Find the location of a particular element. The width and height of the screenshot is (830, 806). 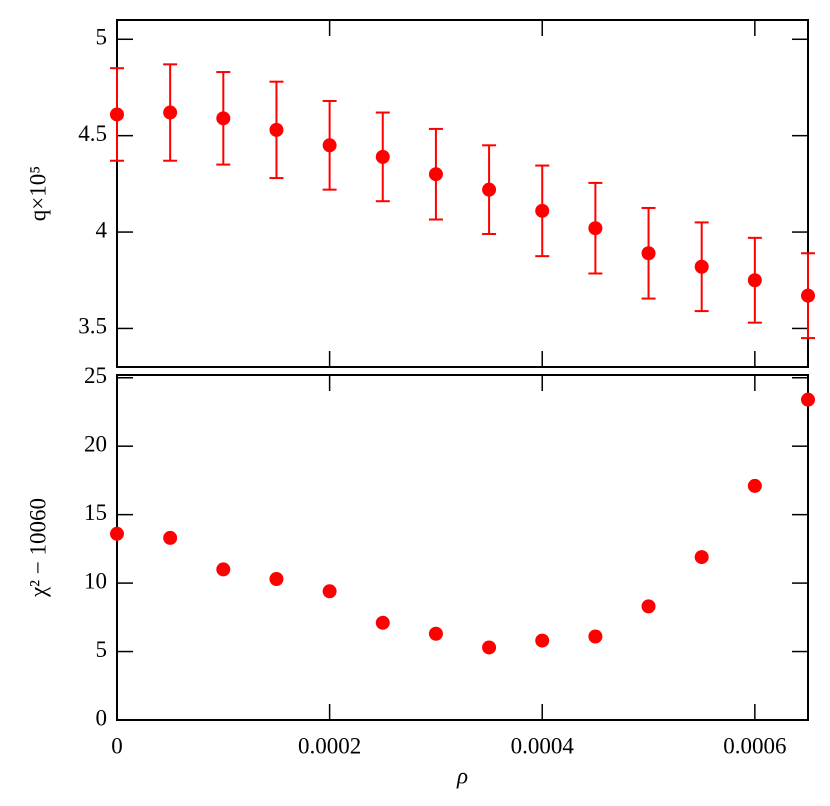

y-axis-label: q×10⁵ is located at coordinates (37, 194).